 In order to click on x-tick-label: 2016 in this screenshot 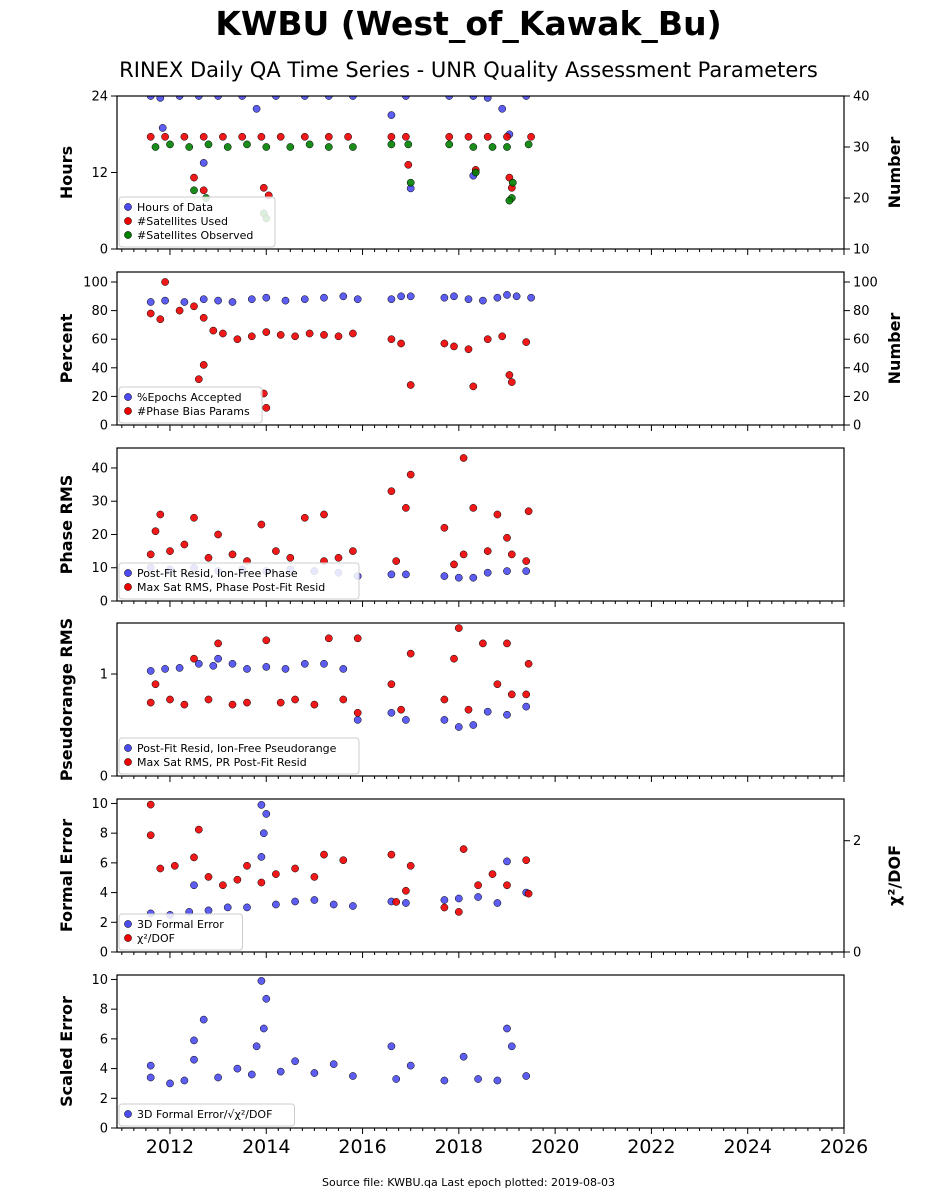, I will do `click(362, 1147)`.